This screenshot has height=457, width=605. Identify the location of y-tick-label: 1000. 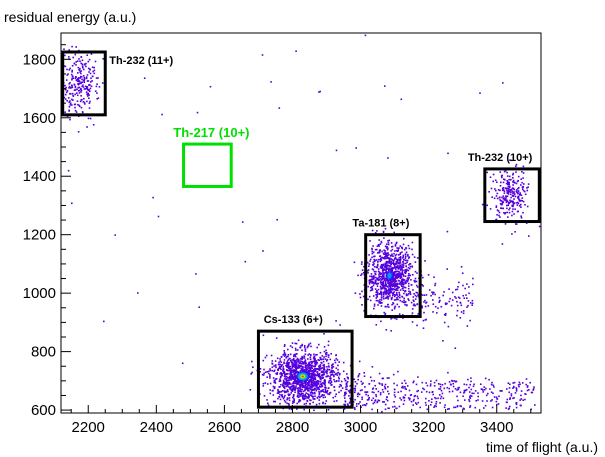
(39, 293).